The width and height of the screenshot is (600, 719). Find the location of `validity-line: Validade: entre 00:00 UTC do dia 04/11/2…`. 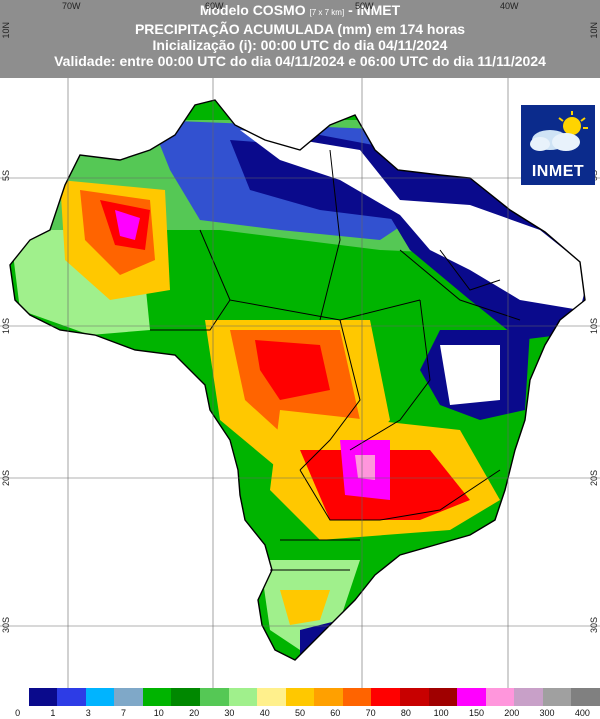

validity-line: Validade: entre 00:00 UTC do dia 04/11/2… is located at coordinates (300, 61).